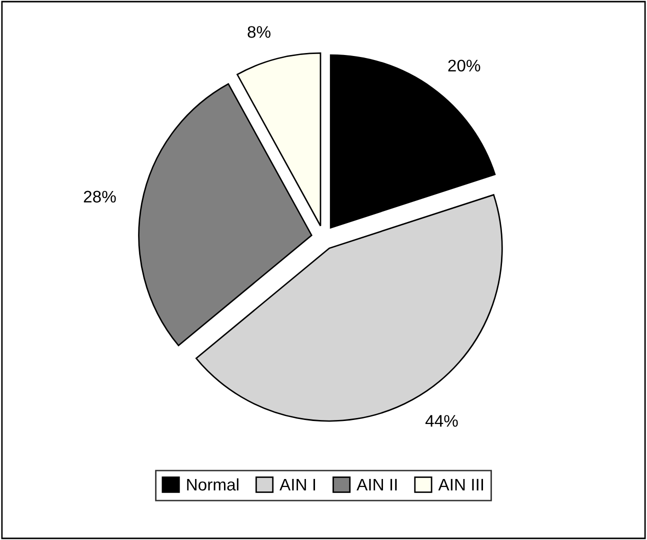 This screenshot has width=647, height=540. Describe the element at coordinates (259, 32) in the screenshot. I see `data-label: 8%` at that location.